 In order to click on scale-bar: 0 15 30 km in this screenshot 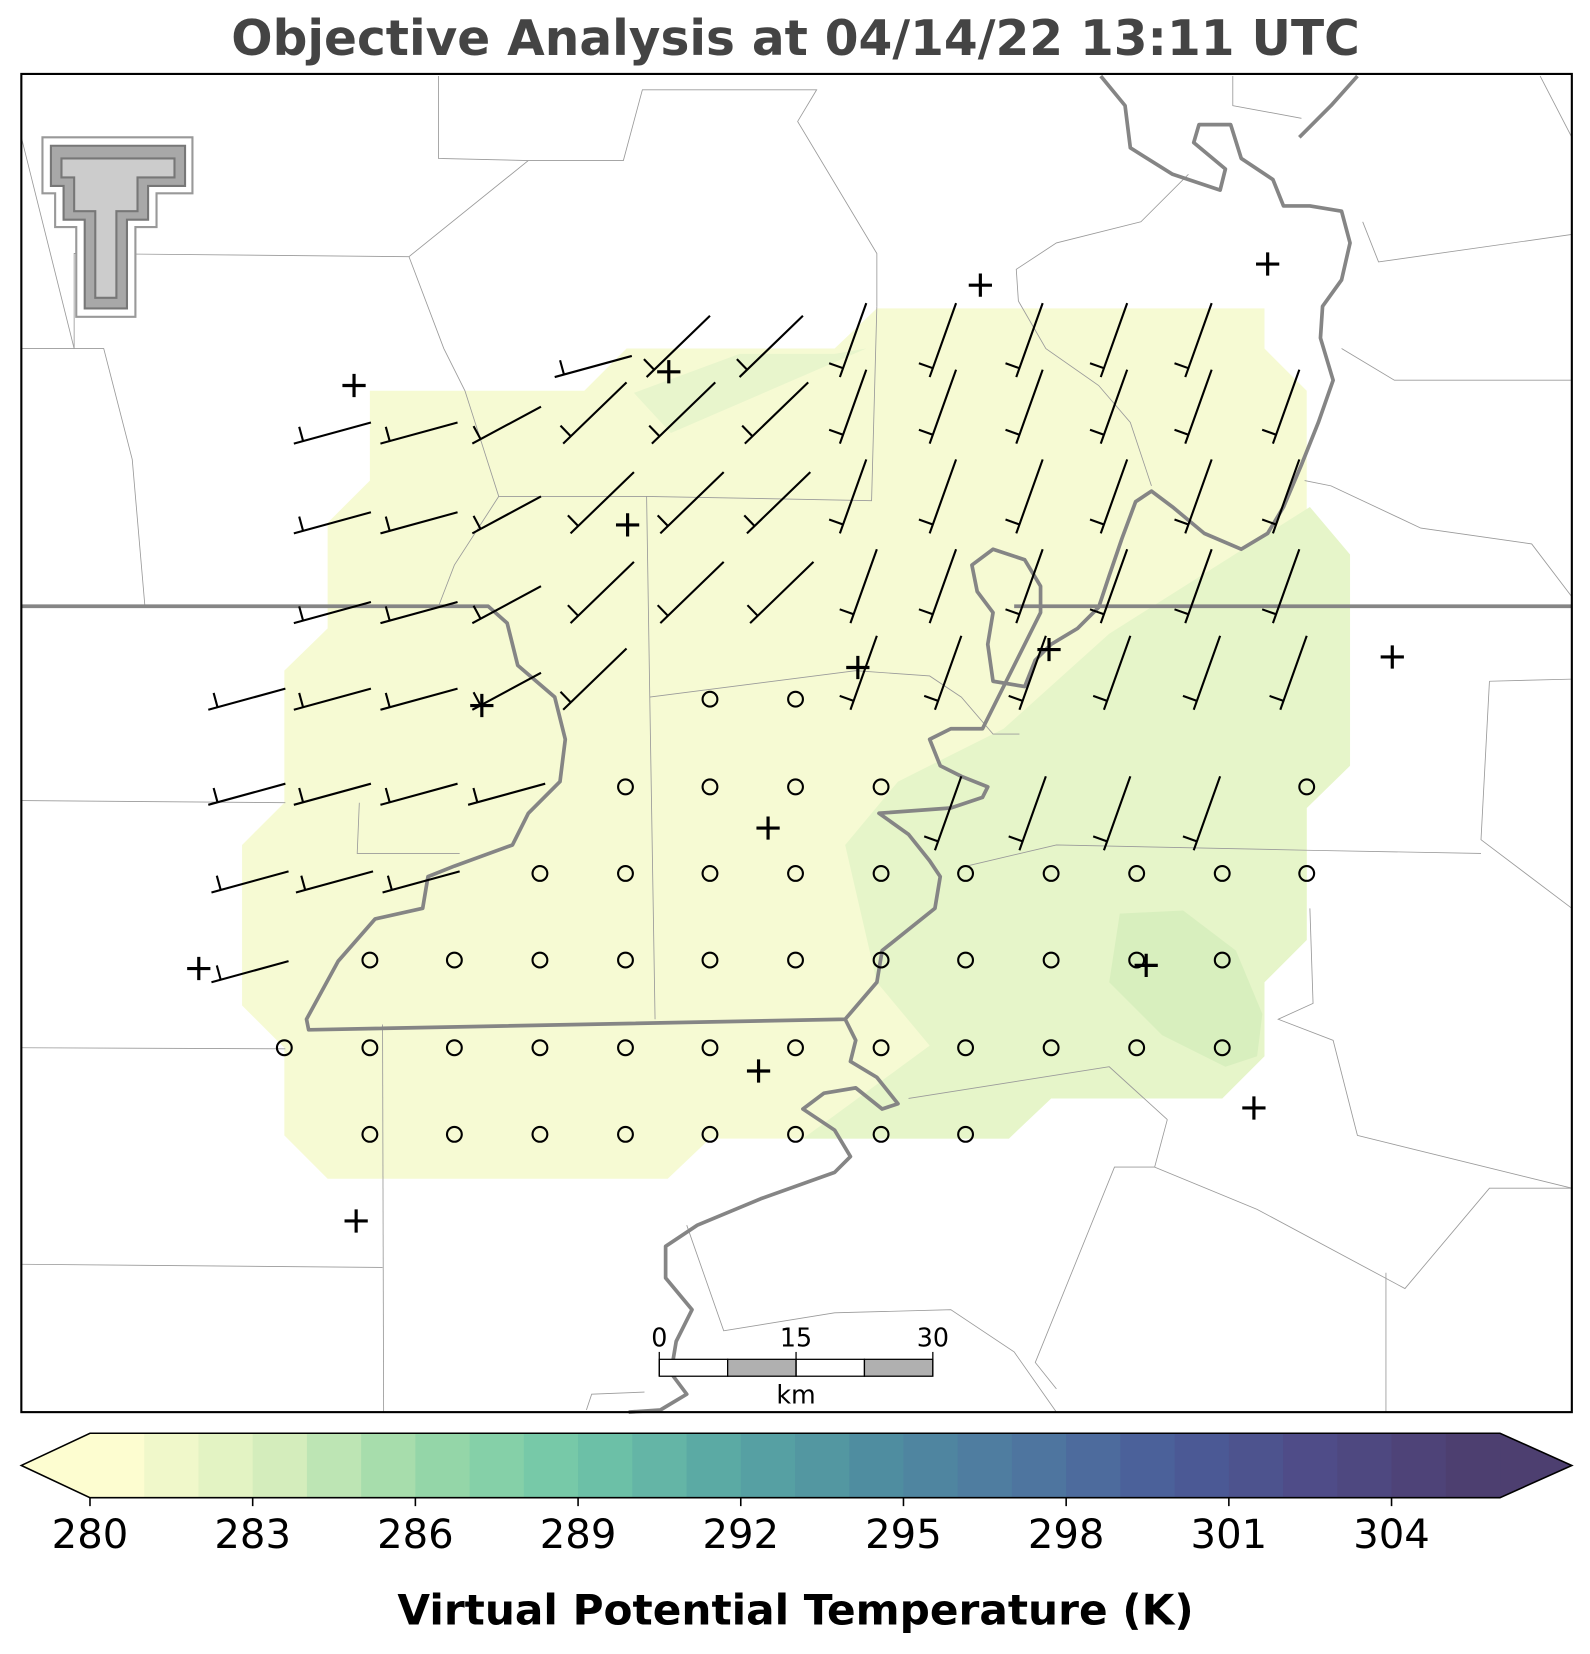, I will do `click(800, 1365)`.